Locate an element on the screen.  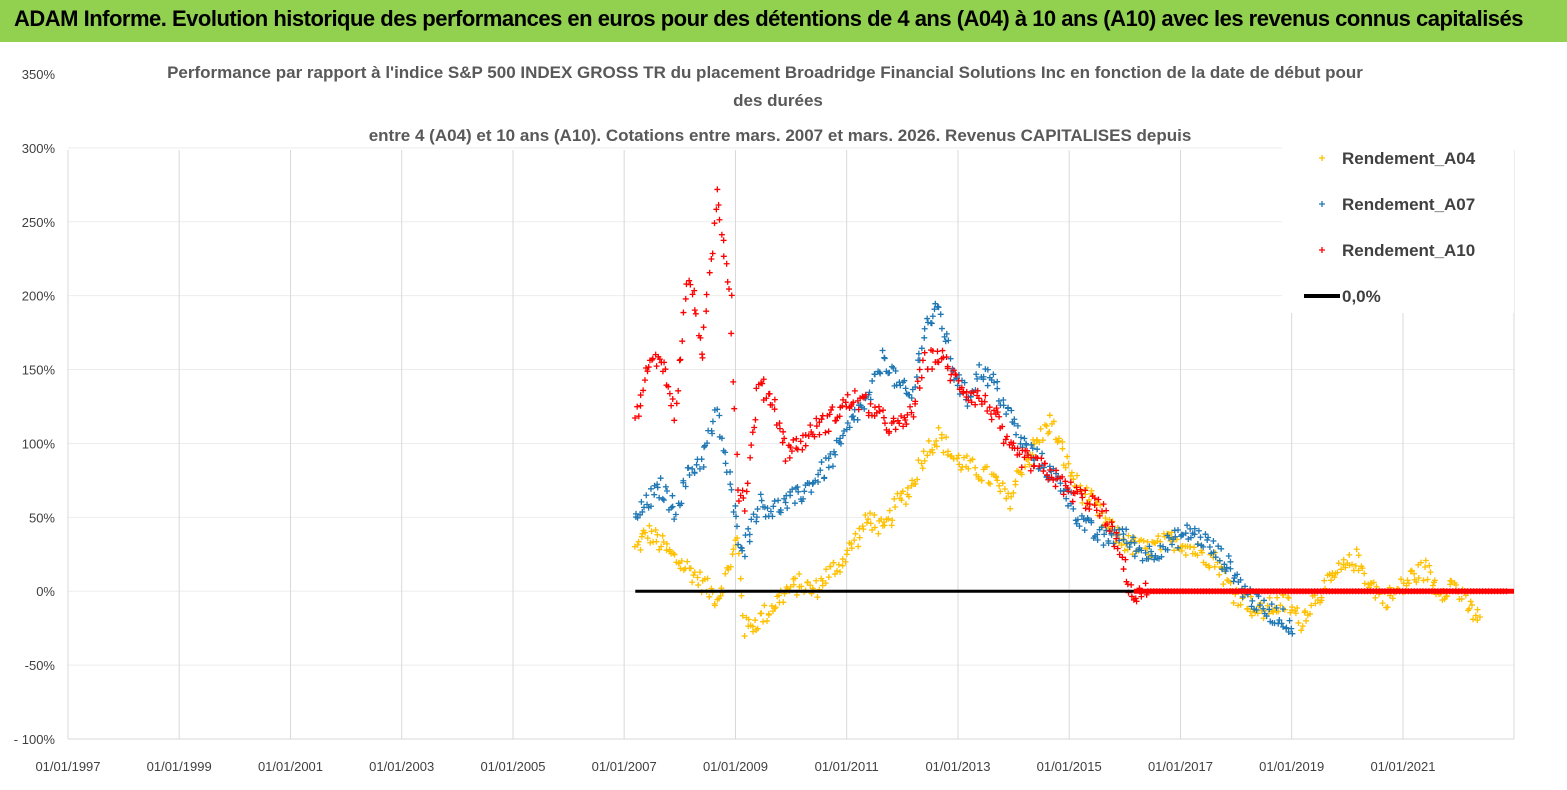
y-tick-label: 50% is located at coordinates (42, 517).